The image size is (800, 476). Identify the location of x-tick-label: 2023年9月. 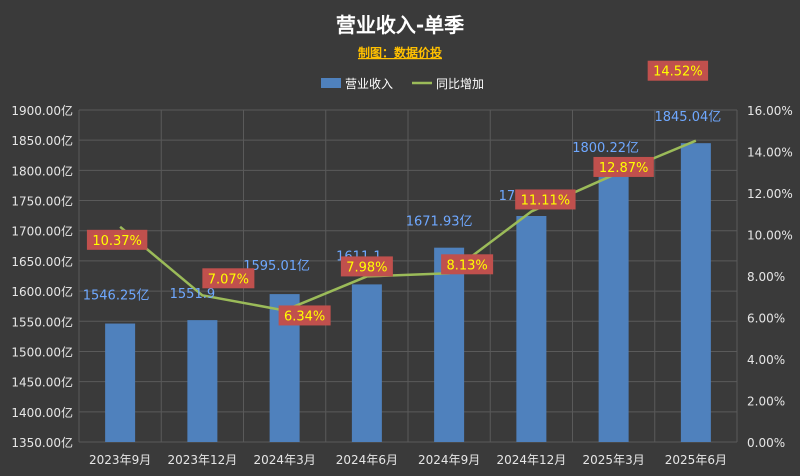
(120, 460).